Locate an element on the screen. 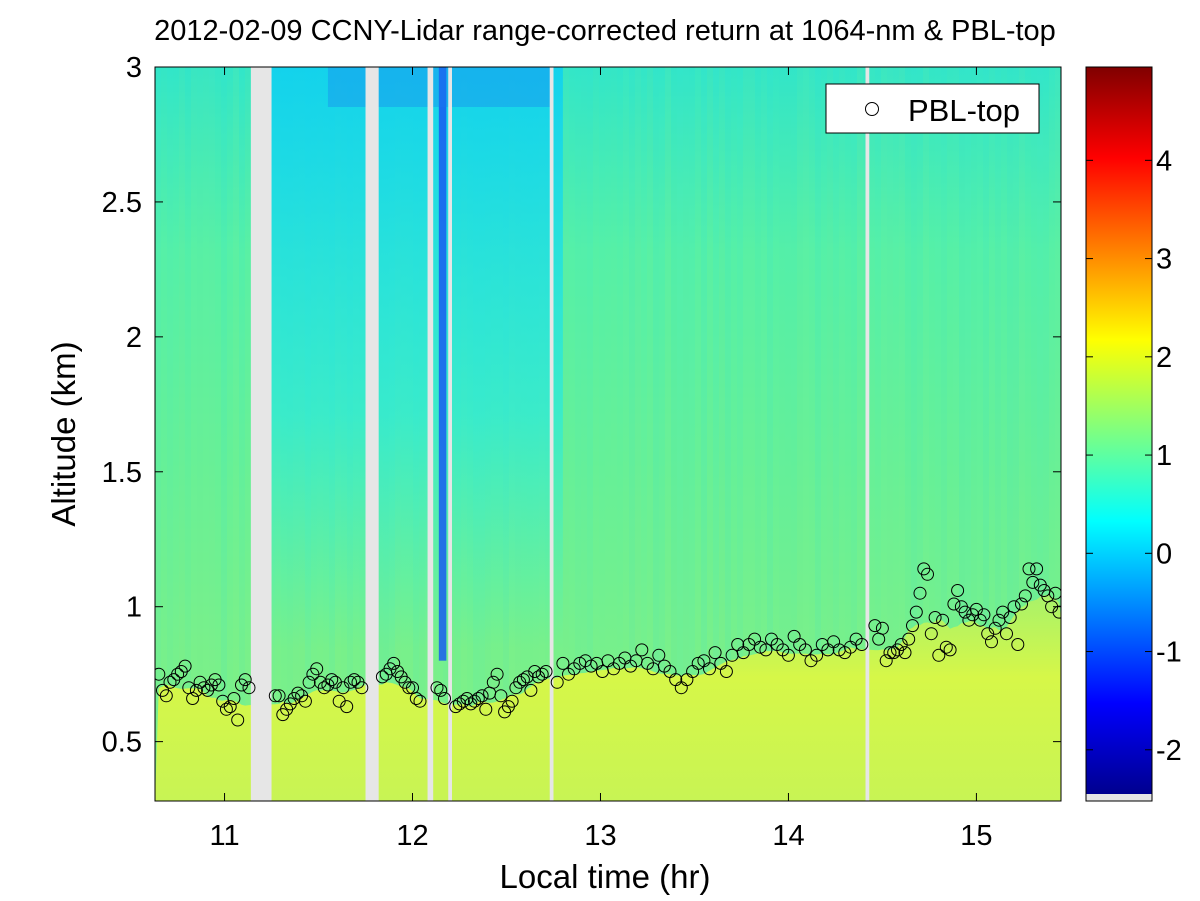 This screenshot has width=1200, height=901. x-tick-label: 13 is located at coordinates (600, 836).